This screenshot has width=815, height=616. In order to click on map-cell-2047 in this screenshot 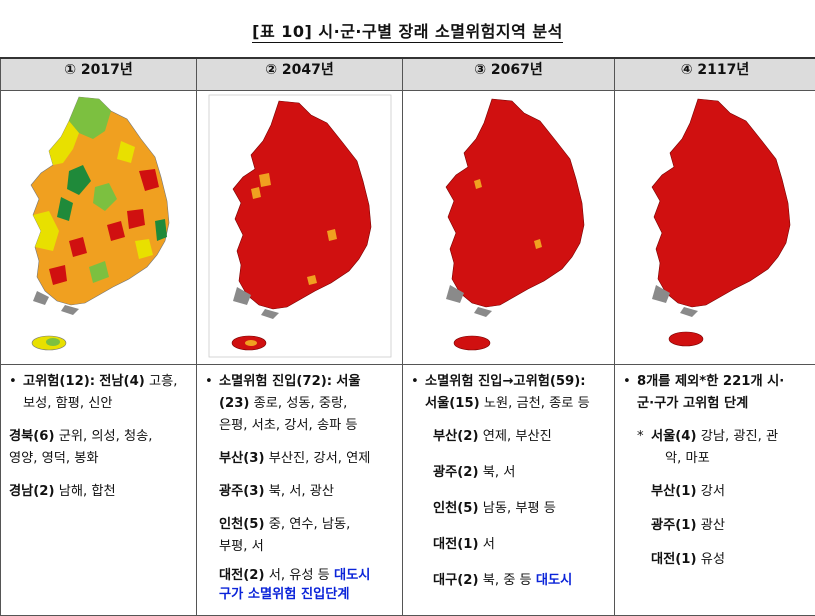, I will do `click(300, 228)`.